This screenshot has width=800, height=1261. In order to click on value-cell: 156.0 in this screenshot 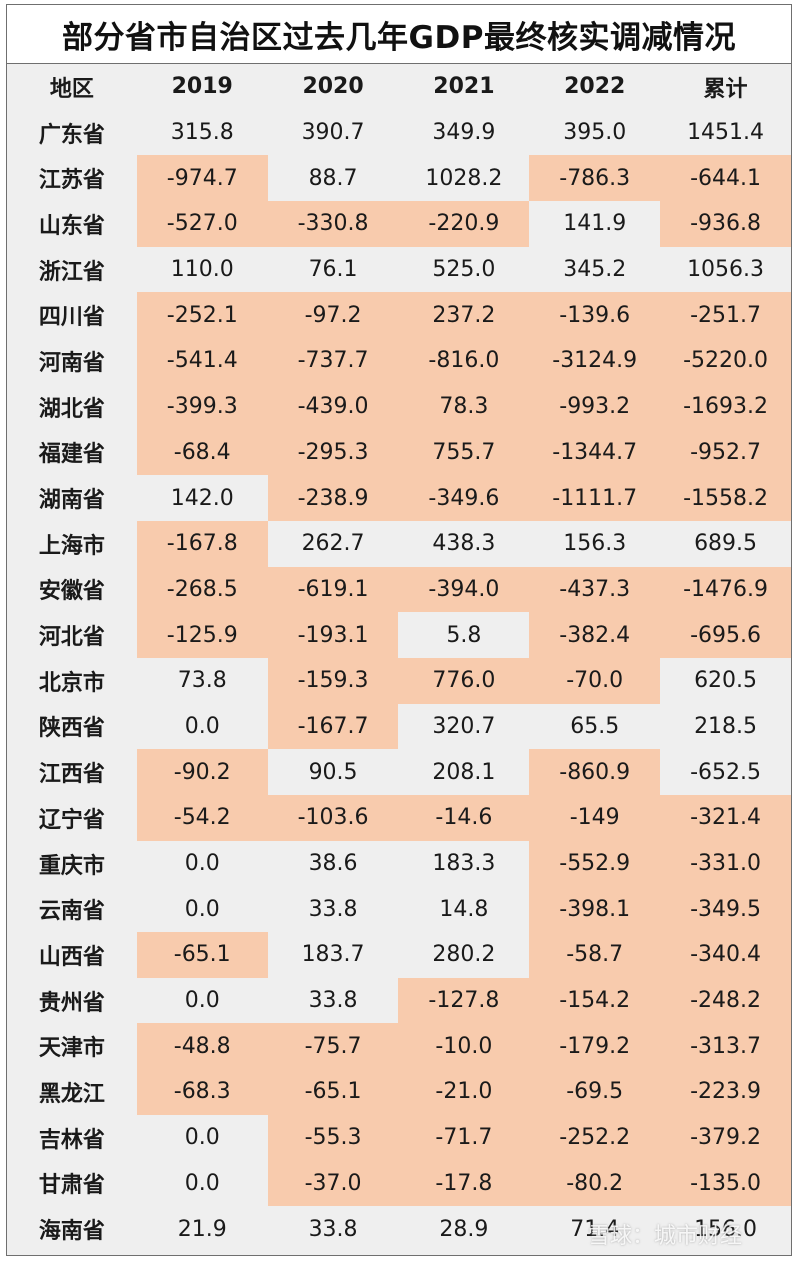, I will do `click(726, 1229)`.